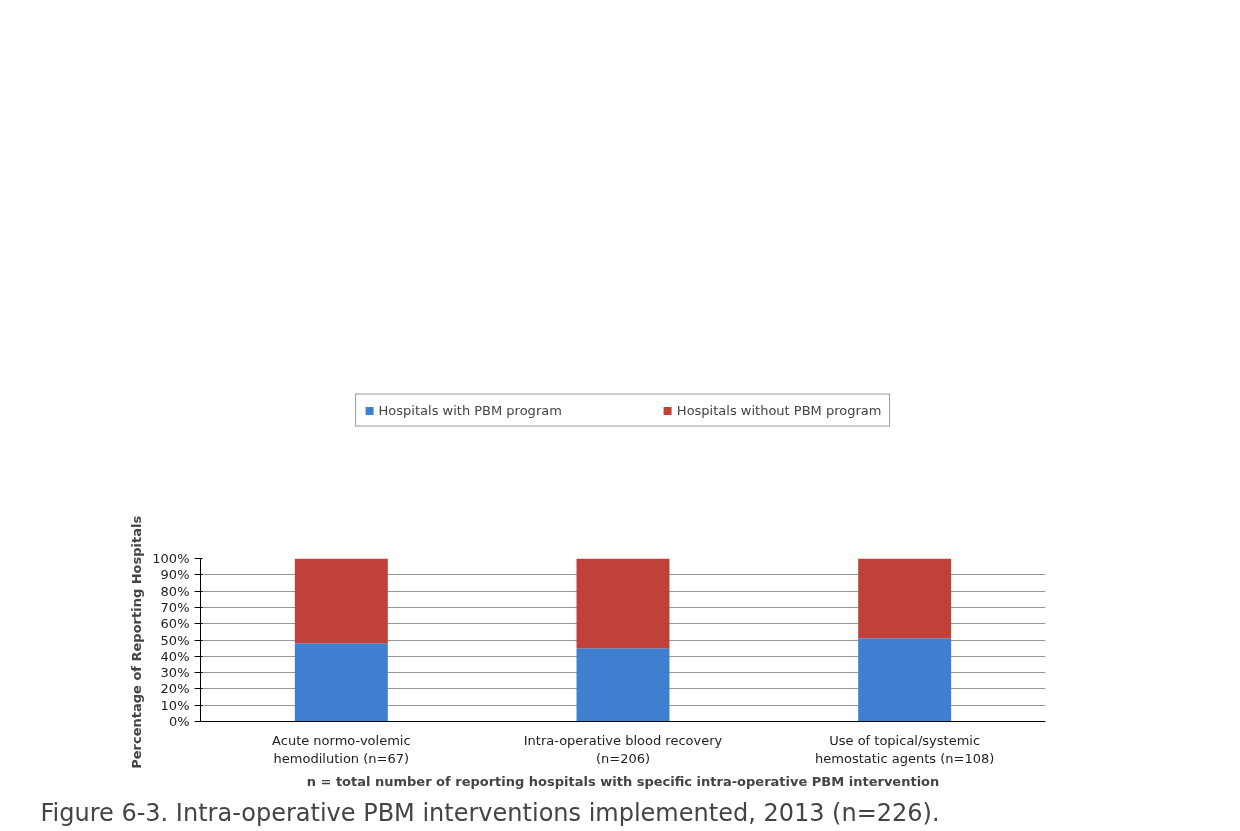  I want to click on y-tick-label: 0%, so click(179, 721).